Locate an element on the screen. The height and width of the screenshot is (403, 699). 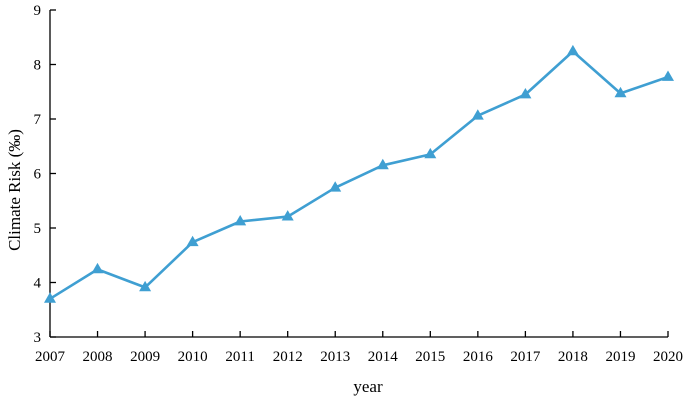
y-tick-label: 3 is located at coordinates (38, 338).